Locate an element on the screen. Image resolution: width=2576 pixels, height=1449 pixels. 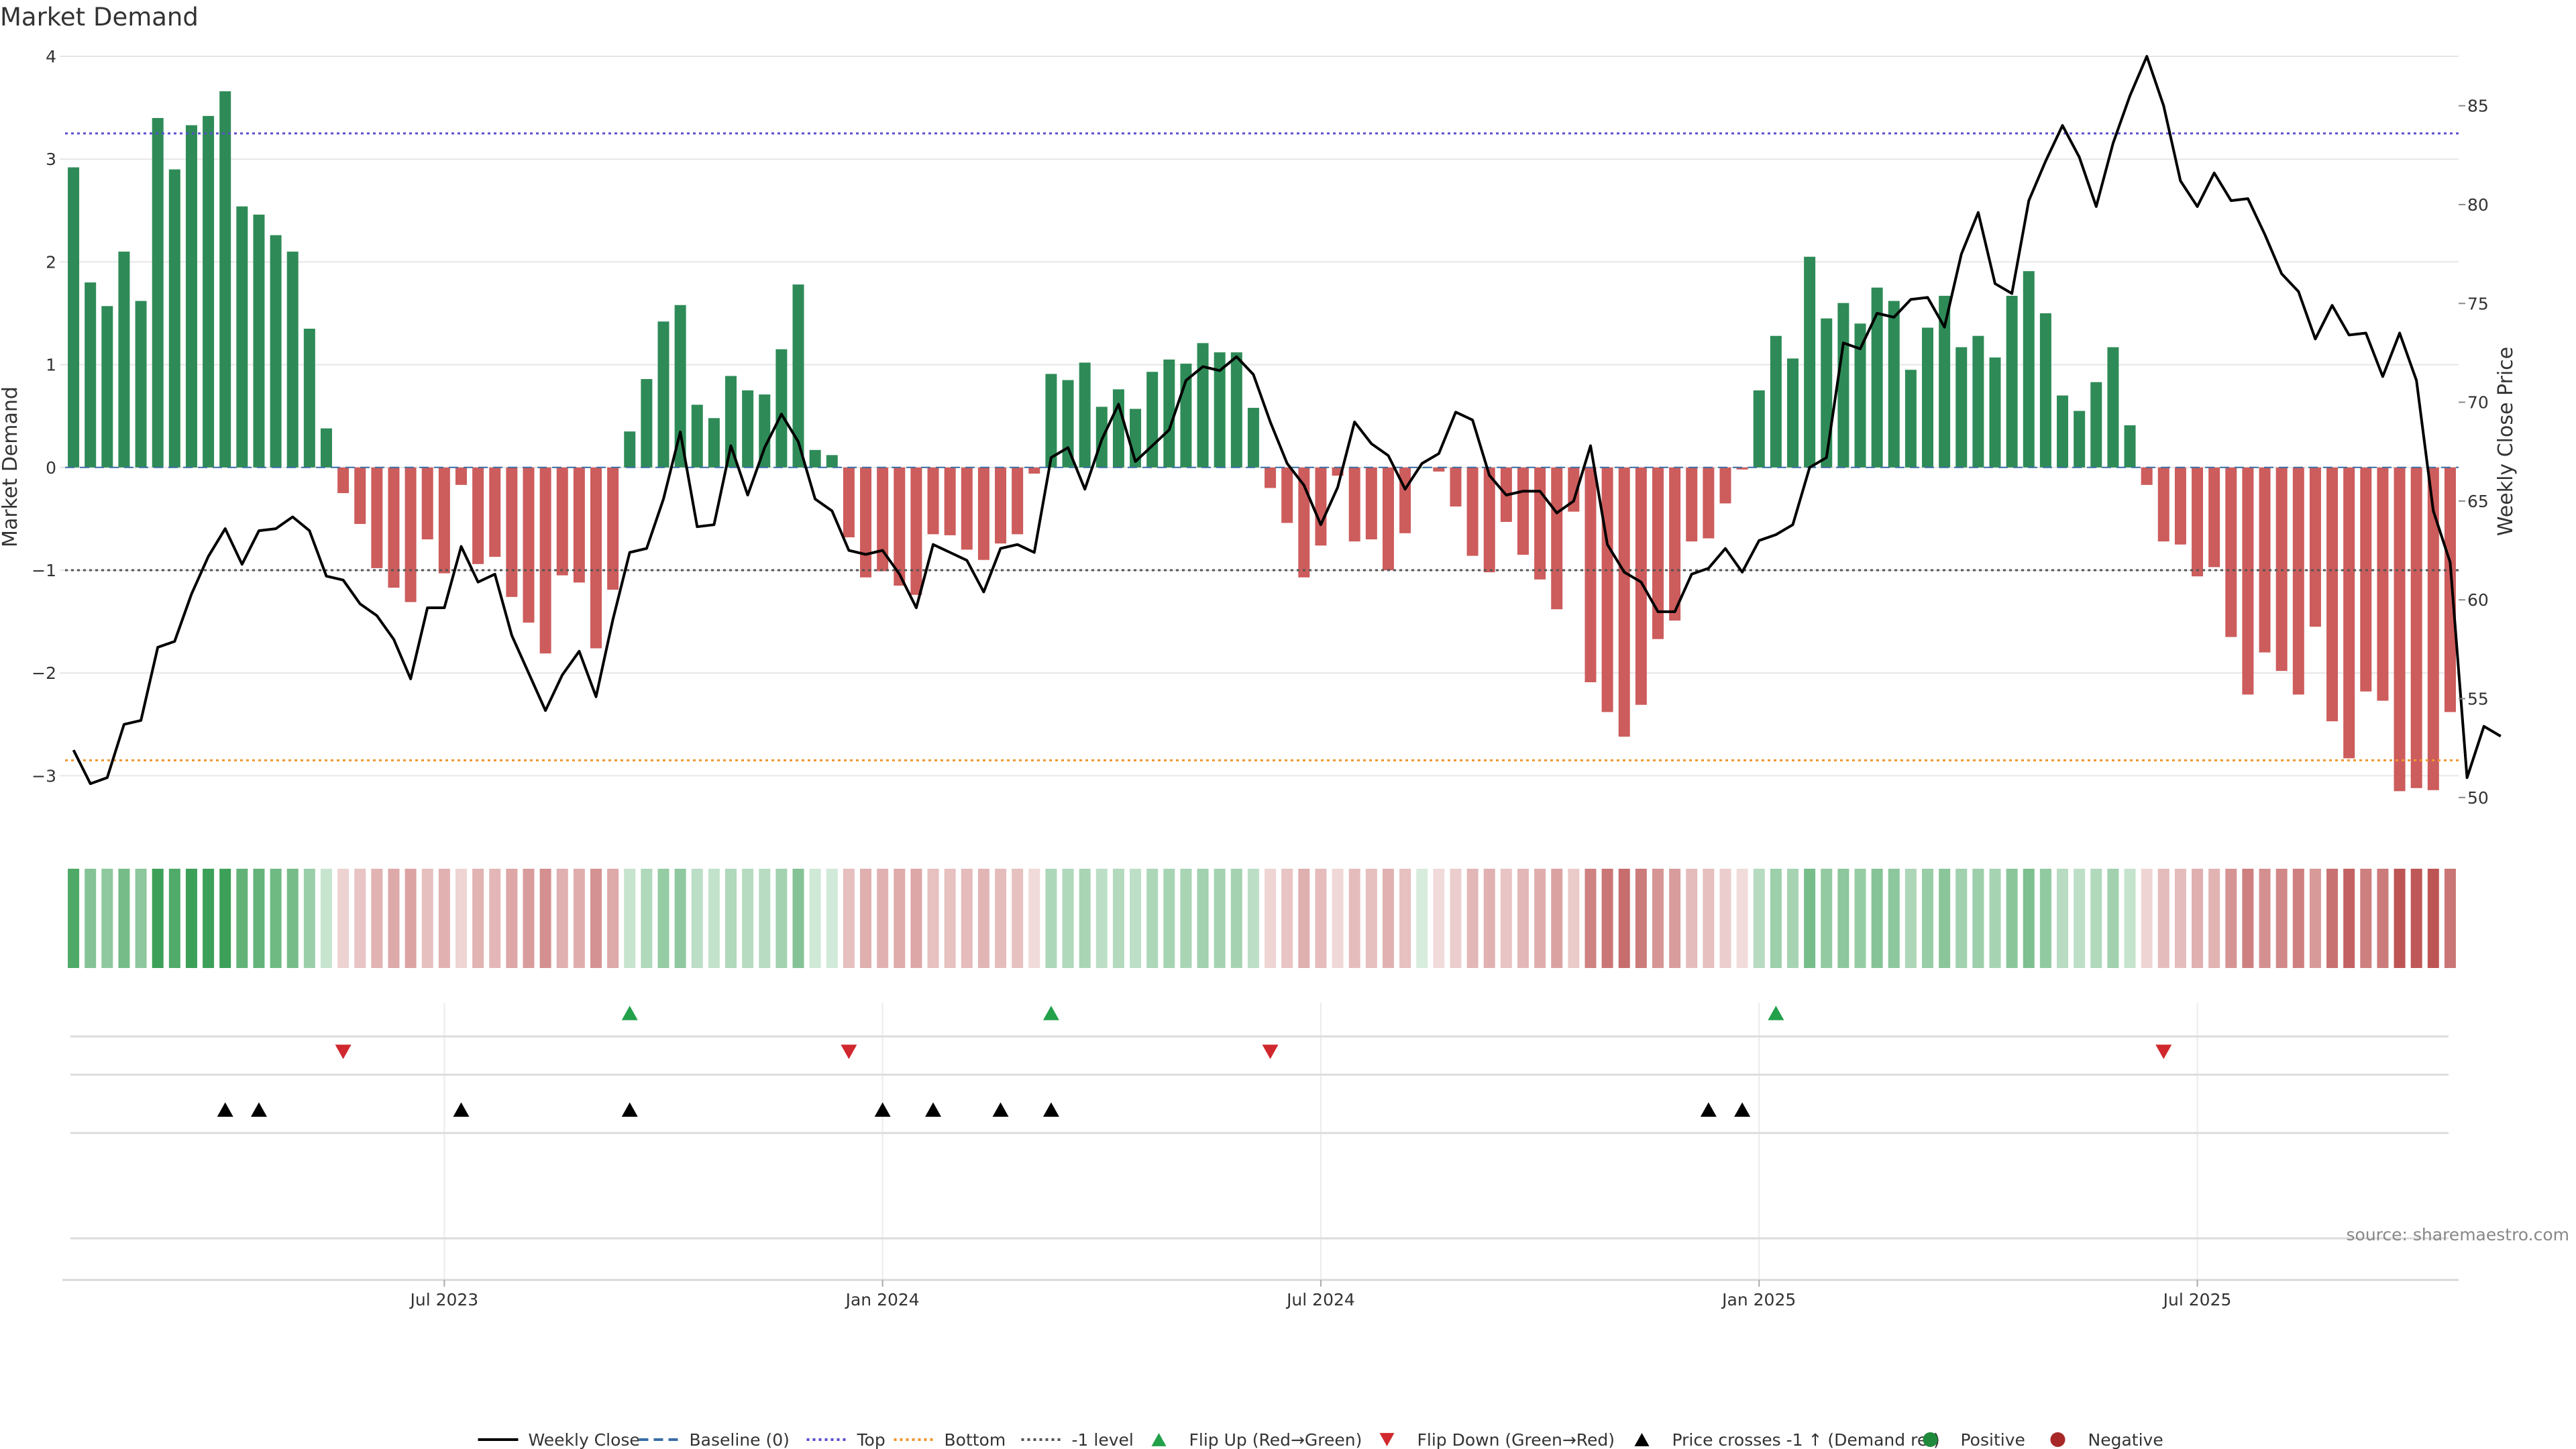
legend-item: Flip Up (Red→Green) is located at coordinates (1256, 1439).